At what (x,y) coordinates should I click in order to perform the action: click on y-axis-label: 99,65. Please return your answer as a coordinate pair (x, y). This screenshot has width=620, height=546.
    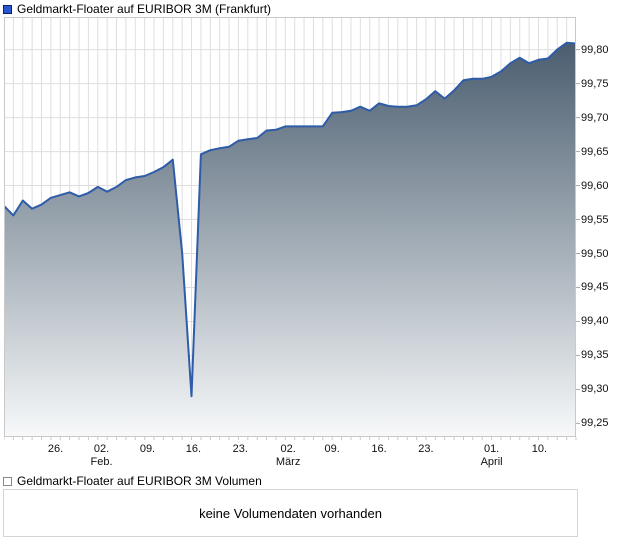
    Looking at the image, I should click on (595, 151).